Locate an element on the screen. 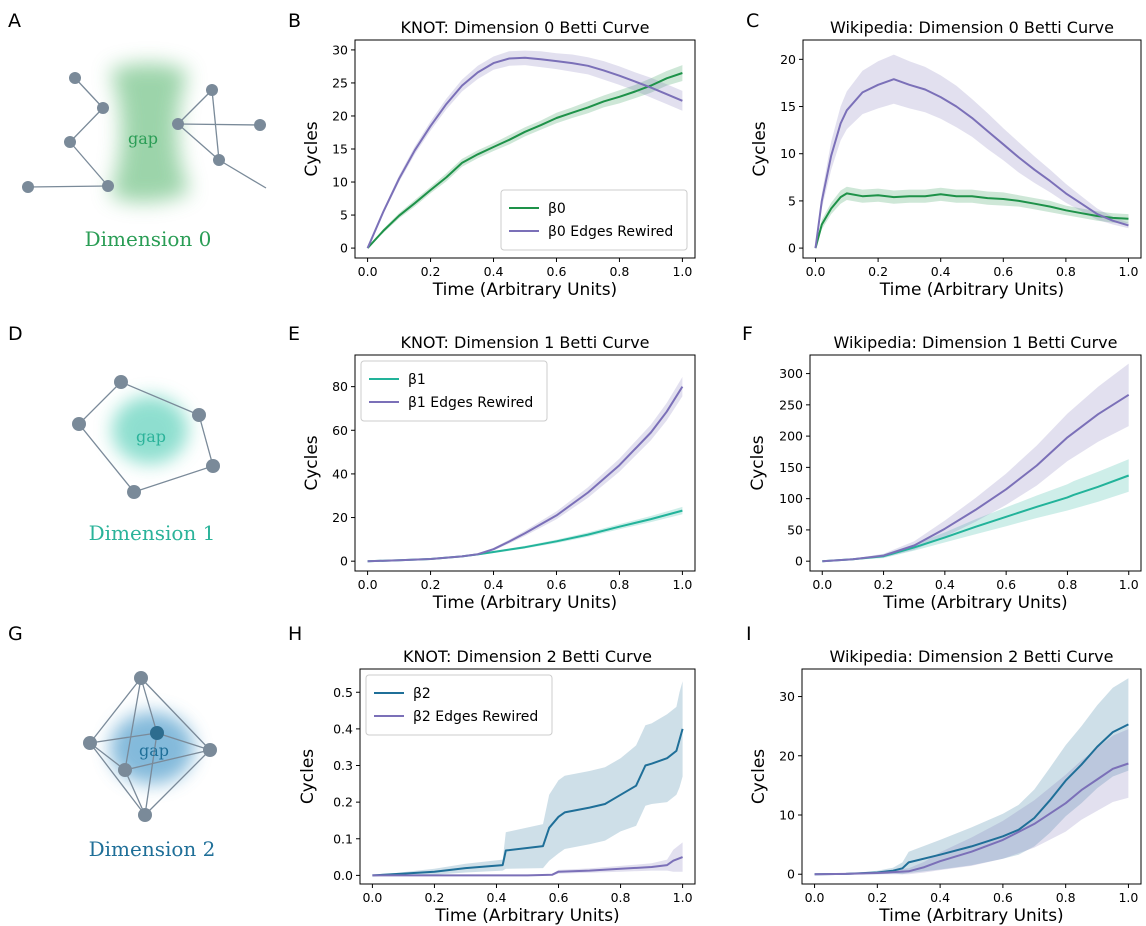 This screenshot has width=1146, height=926. diagram-caption-1: Dimension 1 is located at coordinates (152, 533).